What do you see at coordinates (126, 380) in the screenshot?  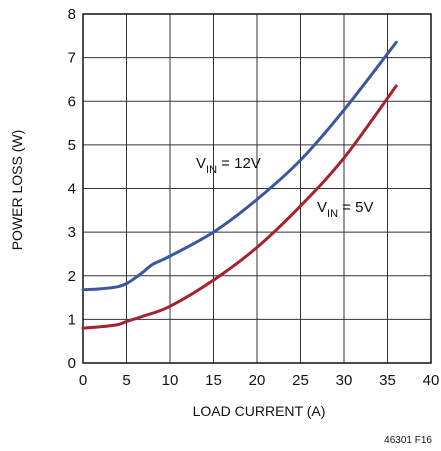 I see `x-tick-label: 5` at bounding box center [126, 380].